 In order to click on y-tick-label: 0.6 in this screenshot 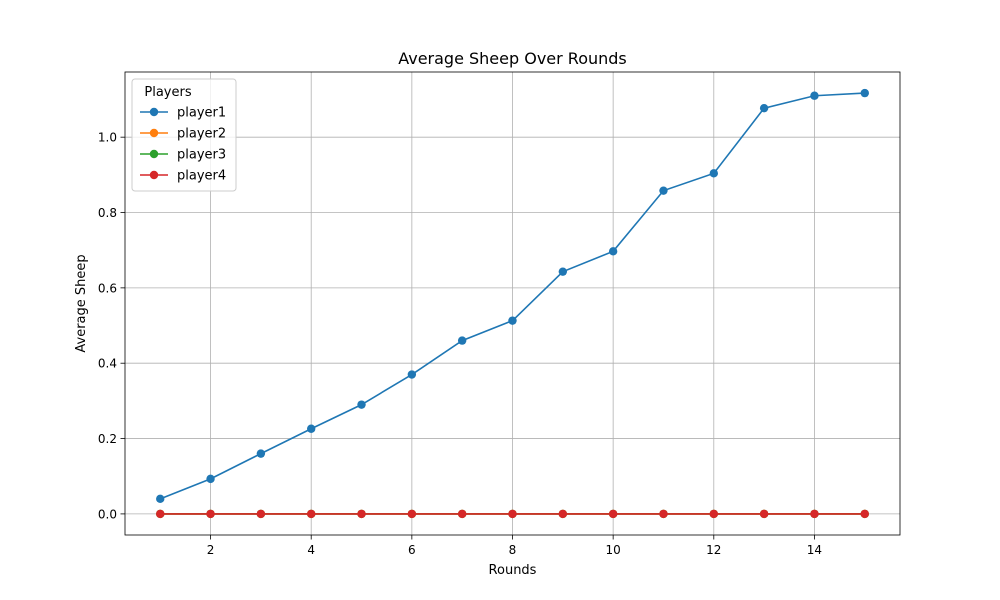, I will do `click(107, 288)`.